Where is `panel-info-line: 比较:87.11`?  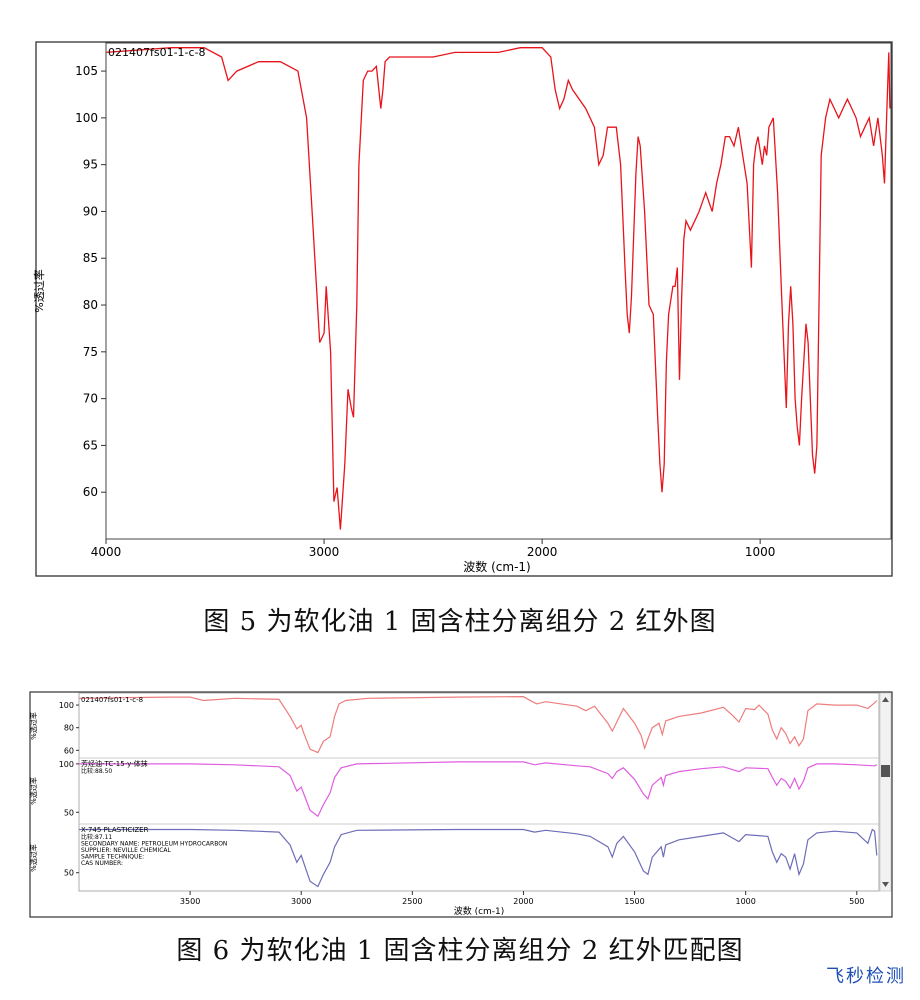
panel-info-line: 比较:87.11 is located at coordinates (96, 837).